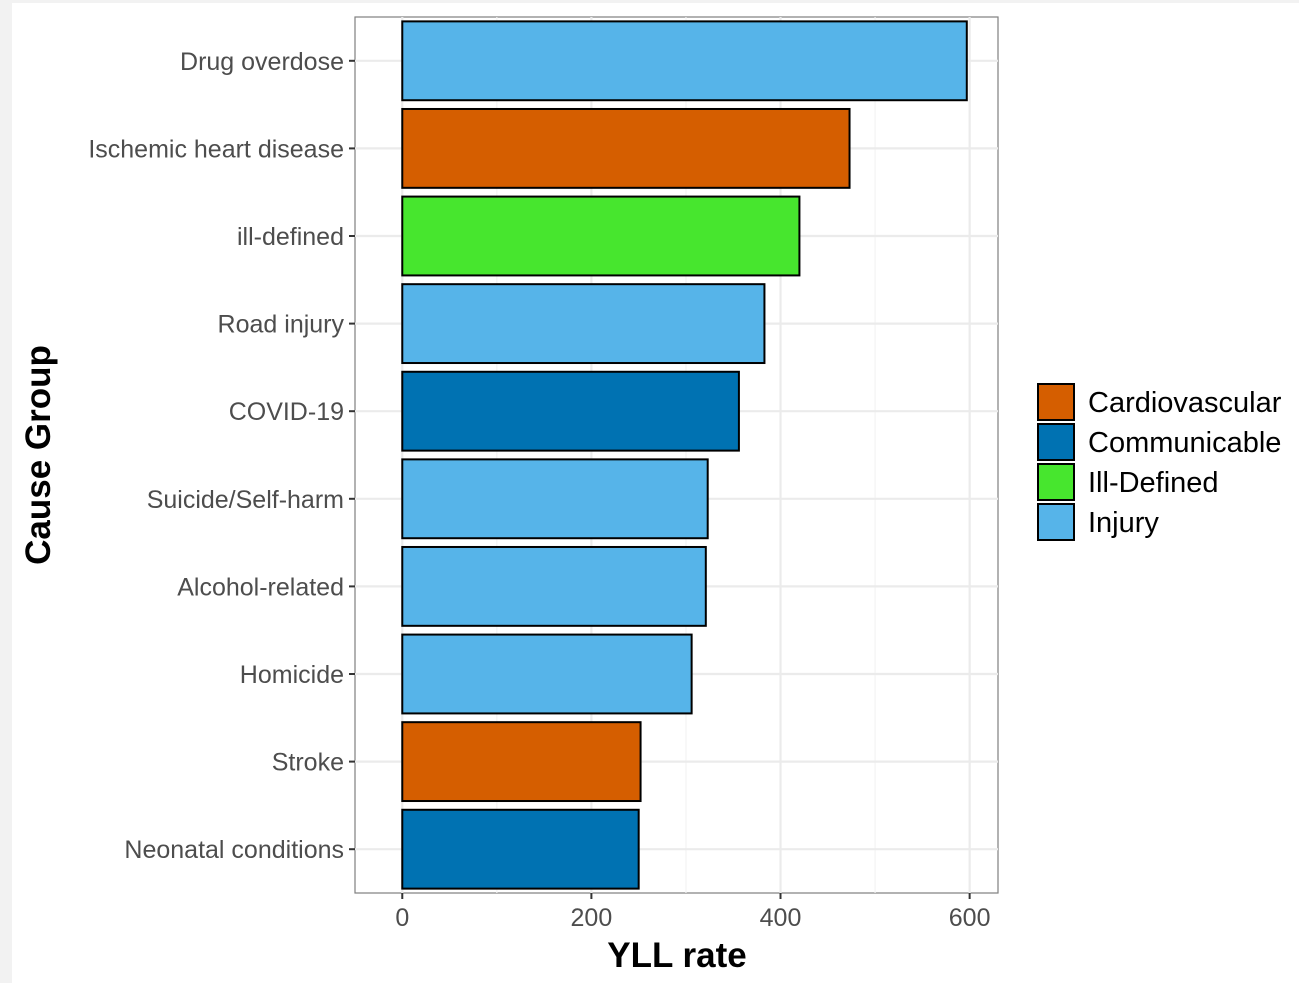 The image size is (1299, 983). I want to click on y-axis-title: Cause Group, so click(38, 455).